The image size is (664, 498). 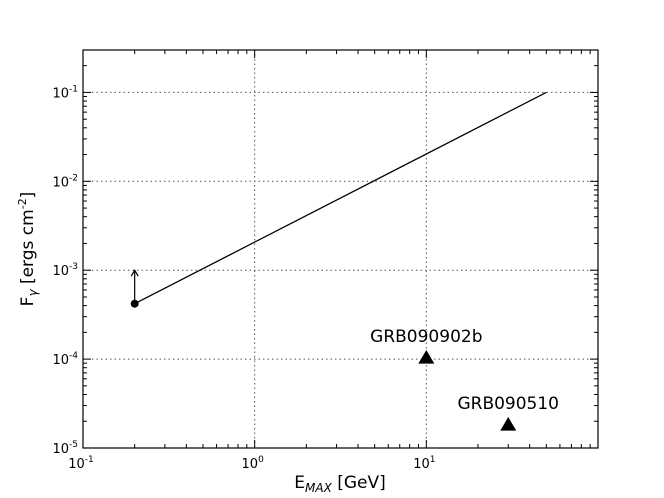 I want to click on y-tick-label: 10⁻³, so click(x=65, y=270).